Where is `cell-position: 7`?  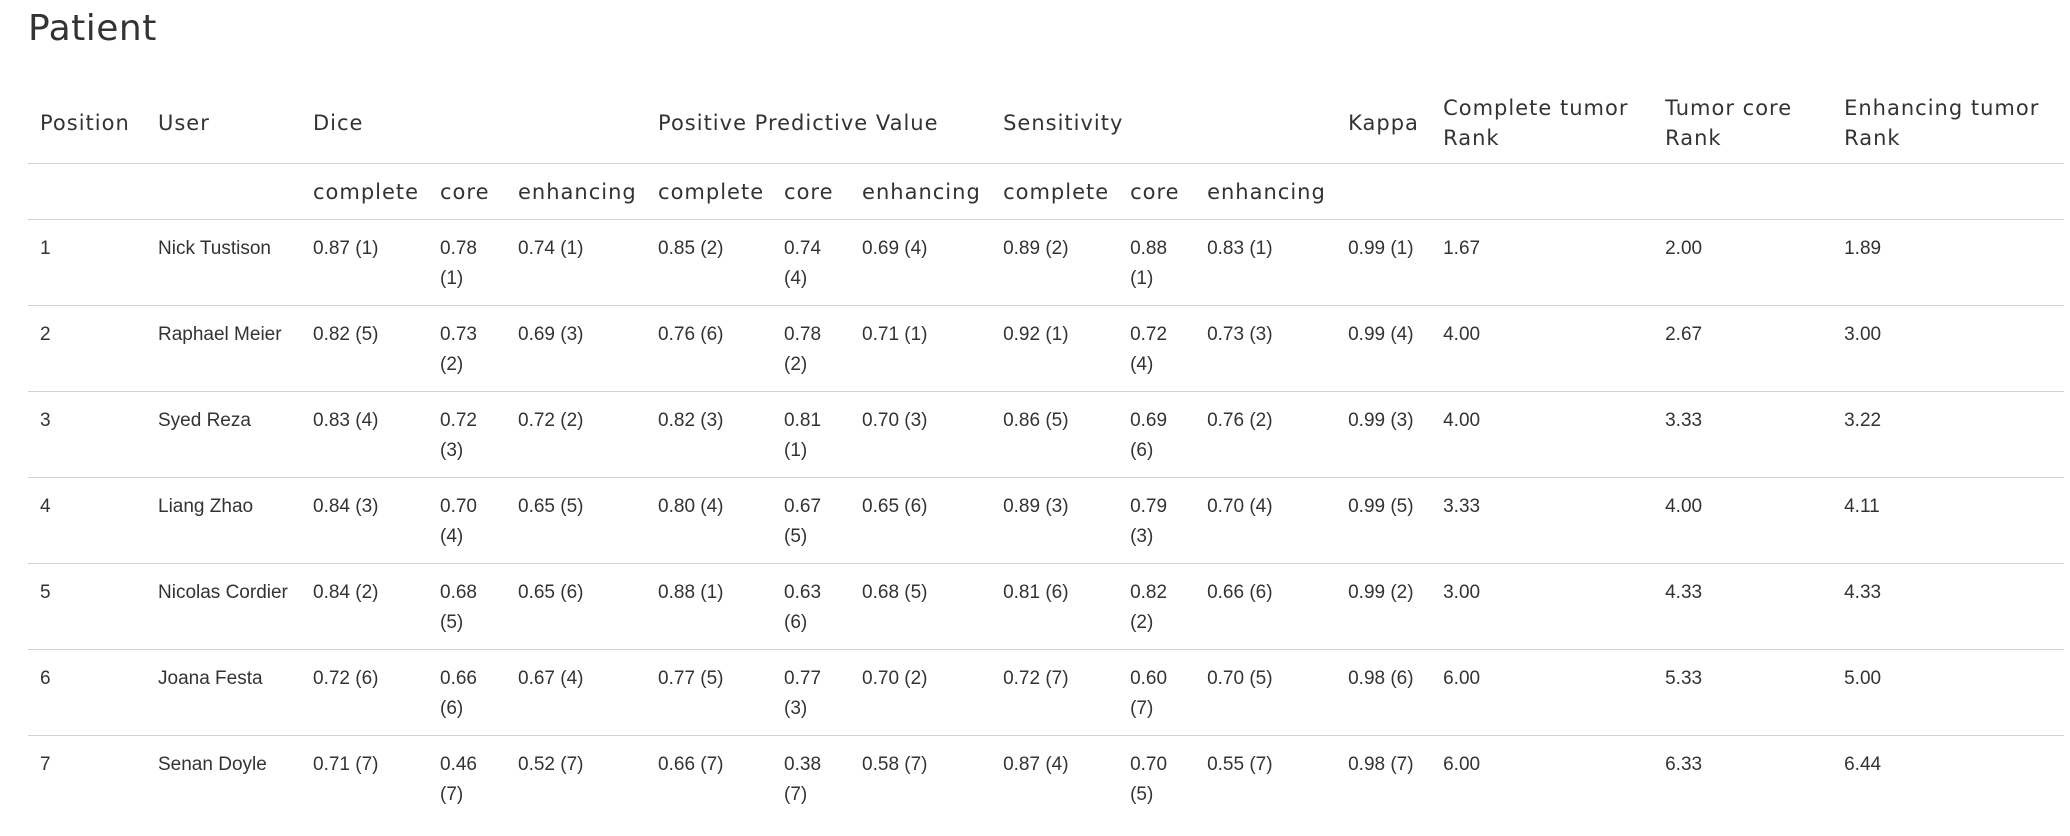
cell-position: 7 is located at coordinates (45, 764).